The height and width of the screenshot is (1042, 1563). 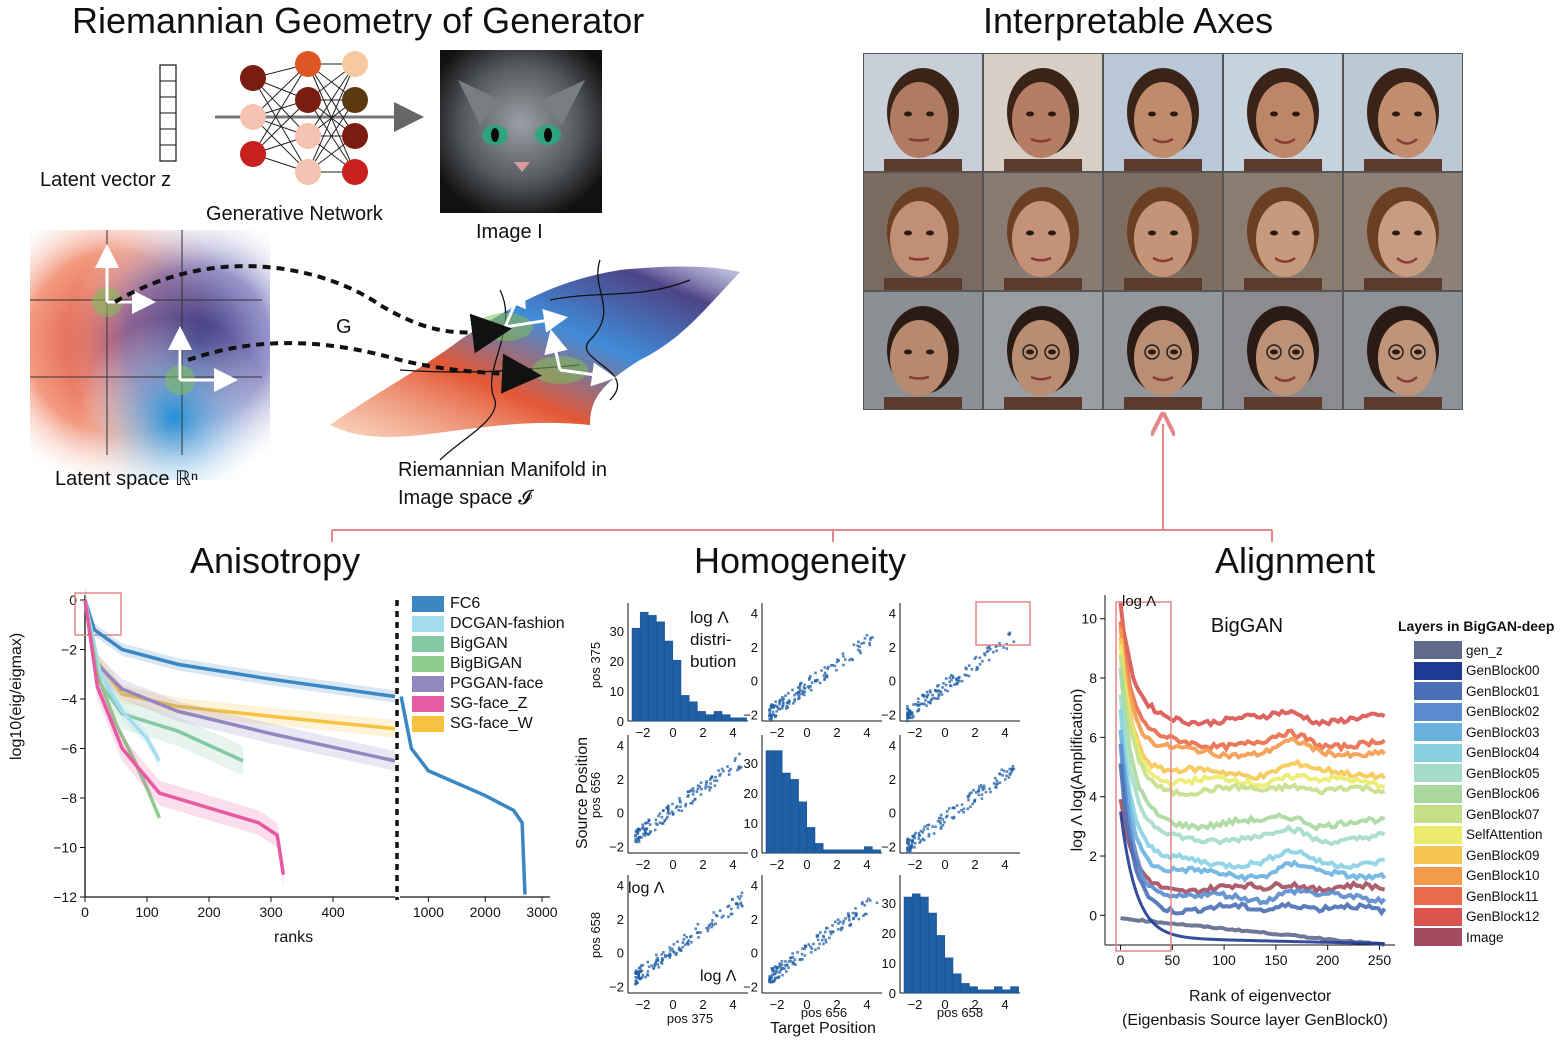 What do you see at coordinates (1139, 601) in the screenshot?
I see `corner-label: log Λ` at bounding box center [1139, 601].